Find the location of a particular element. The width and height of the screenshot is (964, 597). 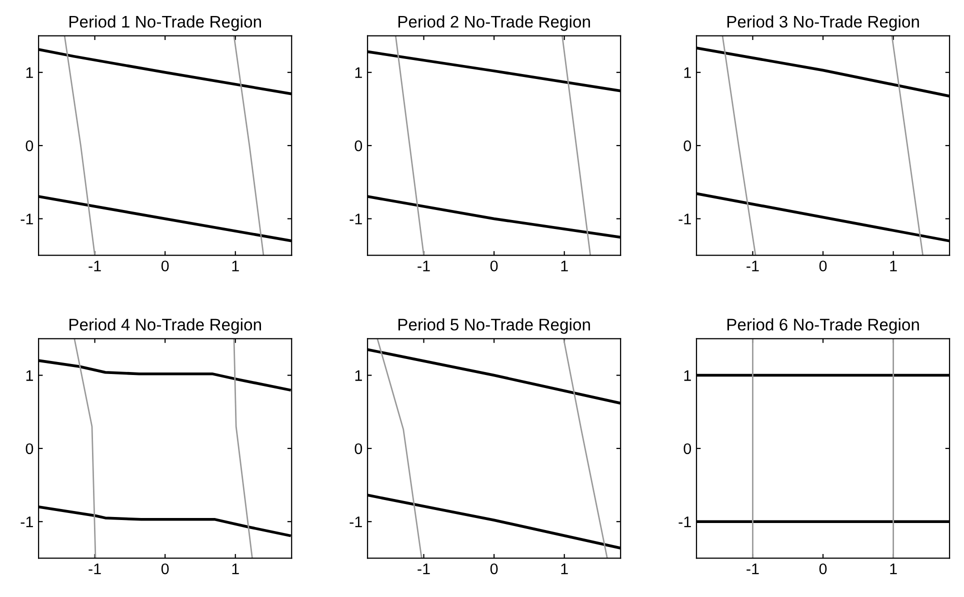

chart-title: Period 2 No-Trade Region is located at coordinates (494, 23).